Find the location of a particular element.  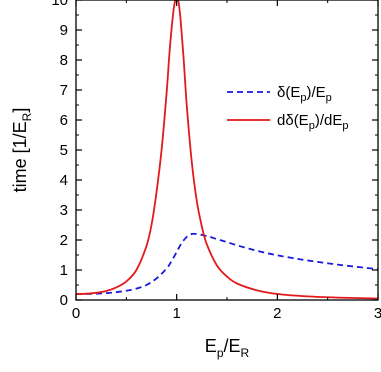

x-tick-label: 2 is located at coordinates (277, 313).